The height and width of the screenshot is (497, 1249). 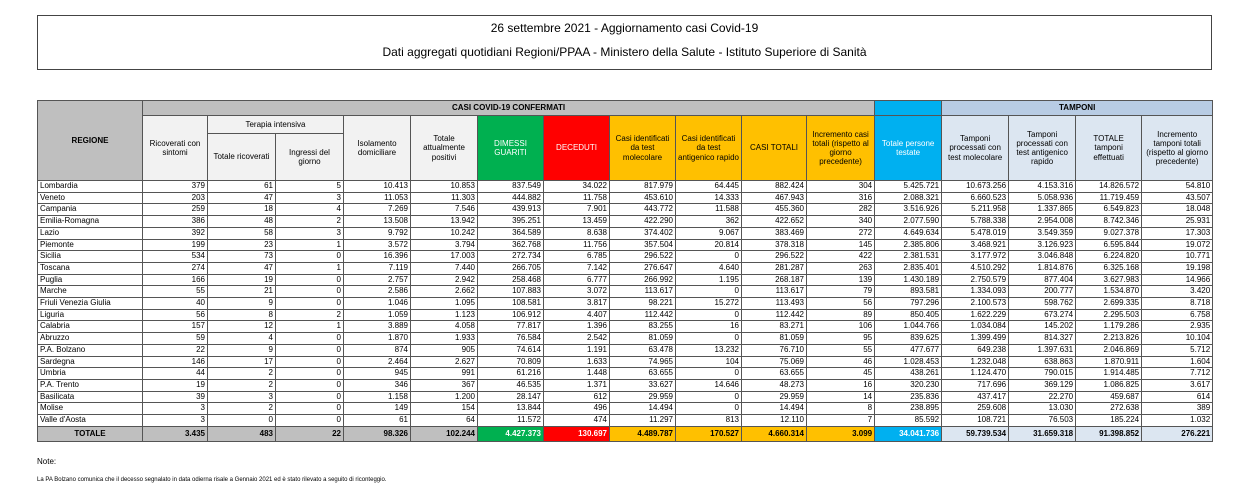 I want to click on total-cell: 483, so click(x=241, y=433).